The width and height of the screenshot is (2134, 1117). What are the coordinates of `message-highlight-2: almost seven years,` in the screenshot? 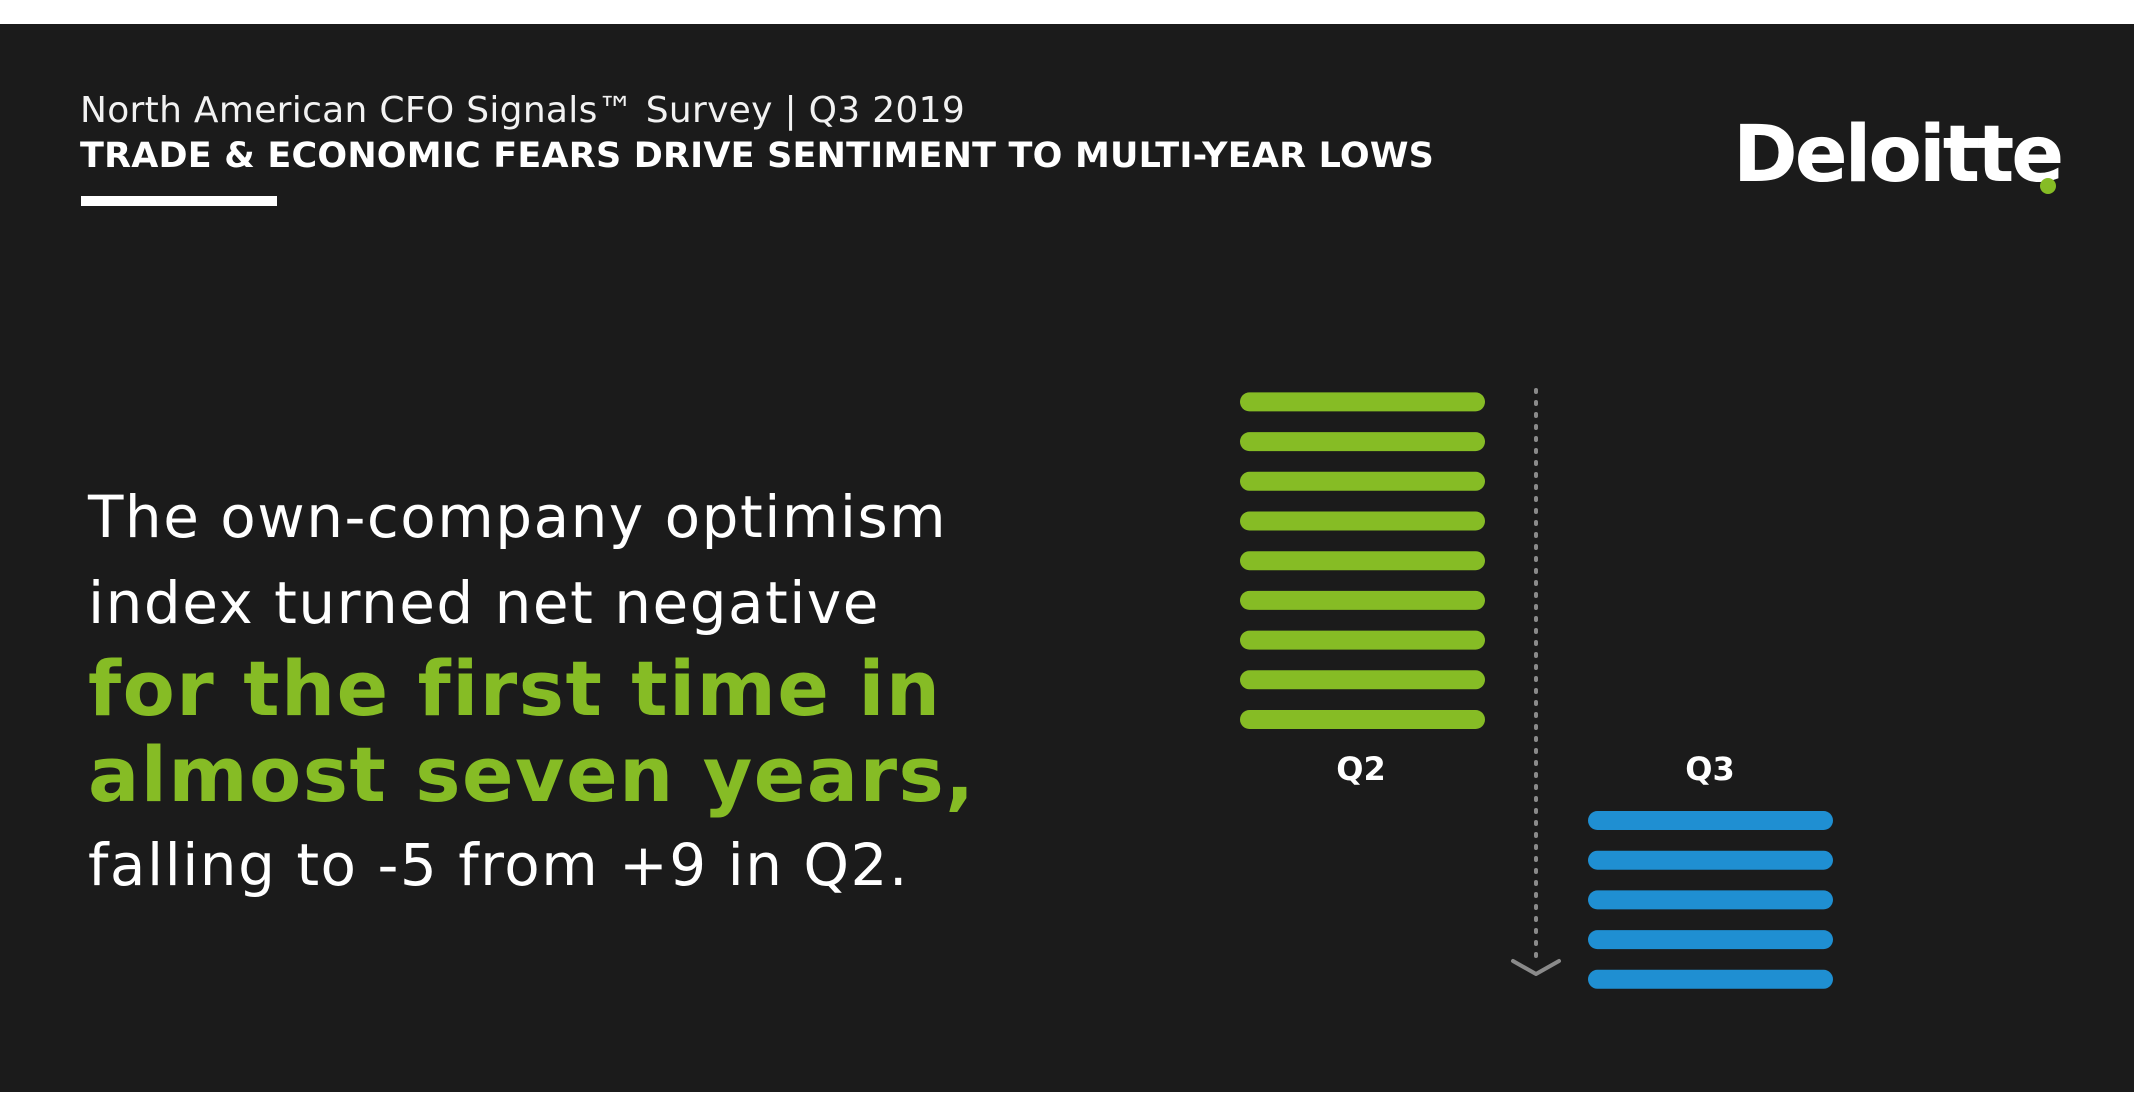 It's located at (532, 774).